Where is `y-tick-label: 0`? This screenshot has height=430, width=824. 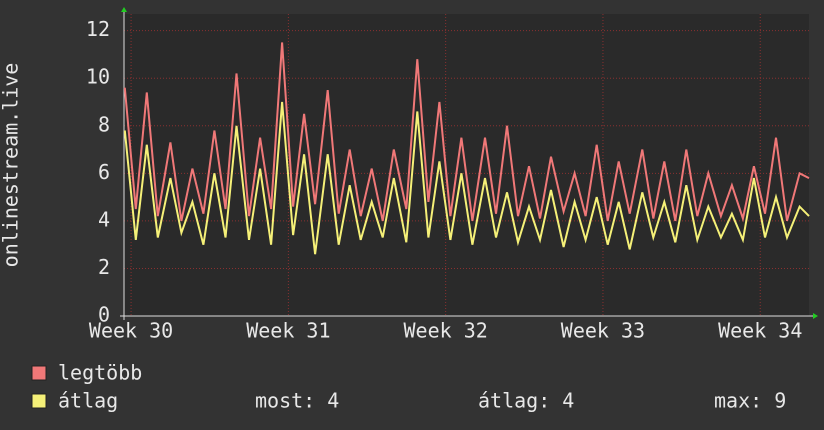
y-tick-label: 0 is located at coordinates (104, 315).